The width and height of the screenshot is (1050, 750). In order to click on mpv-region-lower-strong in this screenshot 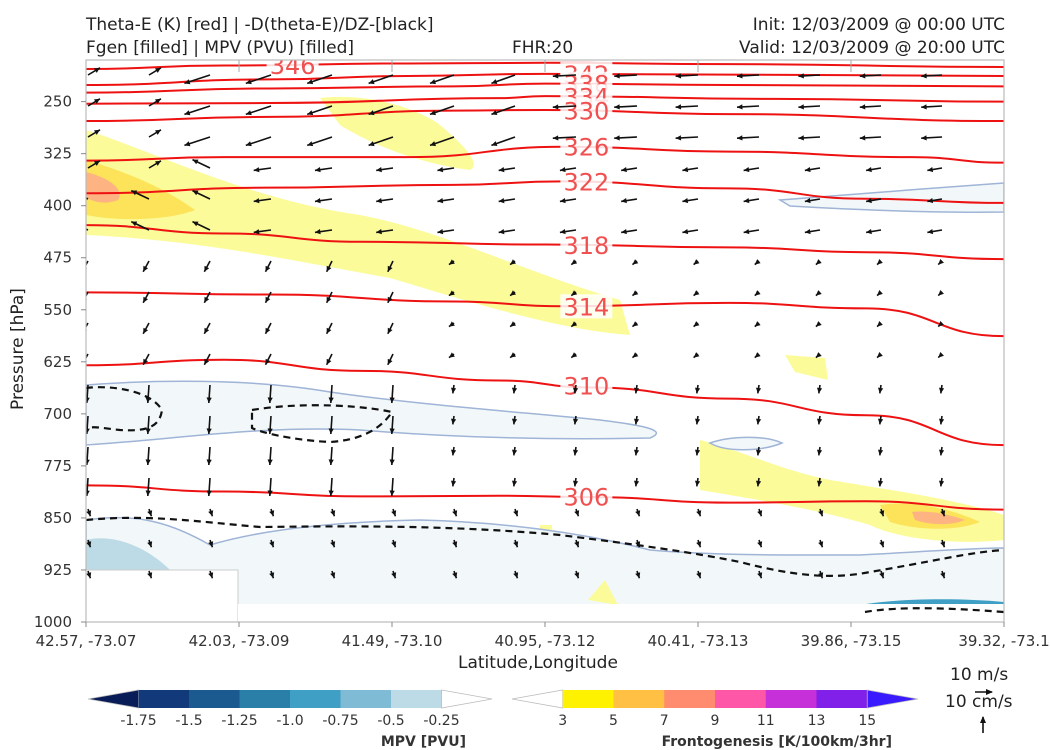, I will do `click(130, 556)`.